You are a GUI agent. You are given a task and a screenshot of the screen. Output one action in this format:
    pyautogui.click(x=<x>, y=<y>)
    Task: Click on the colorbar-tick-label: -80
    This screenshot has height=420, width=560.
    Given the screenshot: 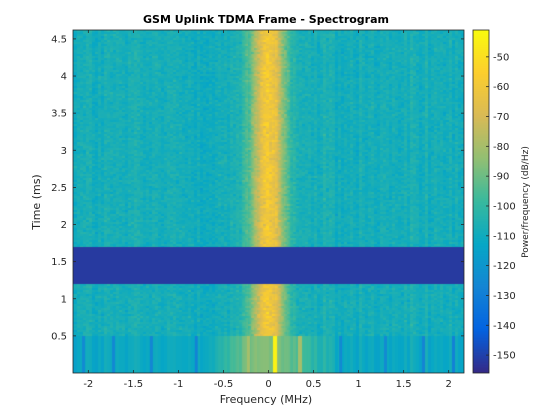 What is the action you would take?
    pyautogui.click(x=501, y=147)
    